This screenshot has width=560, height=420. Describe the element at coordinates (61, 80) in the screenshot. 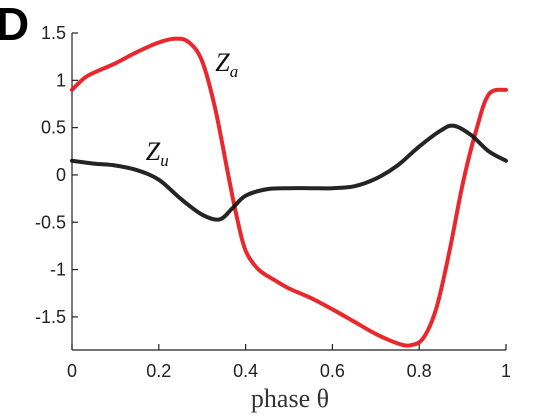

I see `y-tick-label: 1` at that location.